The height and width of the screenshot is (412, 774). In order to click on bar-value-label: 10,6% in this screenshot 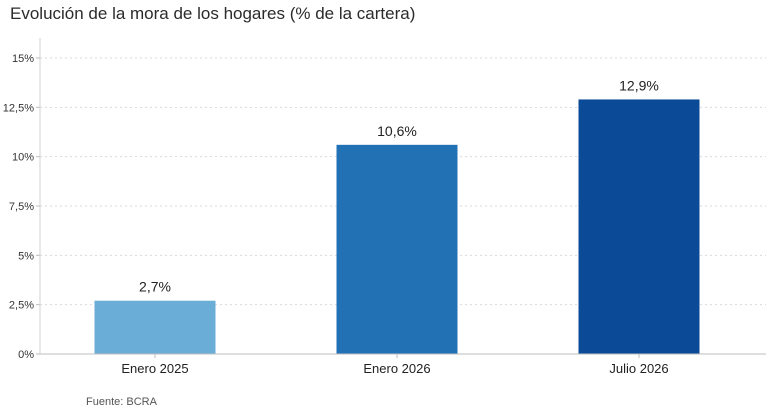, I will do `click(397, 131)`.